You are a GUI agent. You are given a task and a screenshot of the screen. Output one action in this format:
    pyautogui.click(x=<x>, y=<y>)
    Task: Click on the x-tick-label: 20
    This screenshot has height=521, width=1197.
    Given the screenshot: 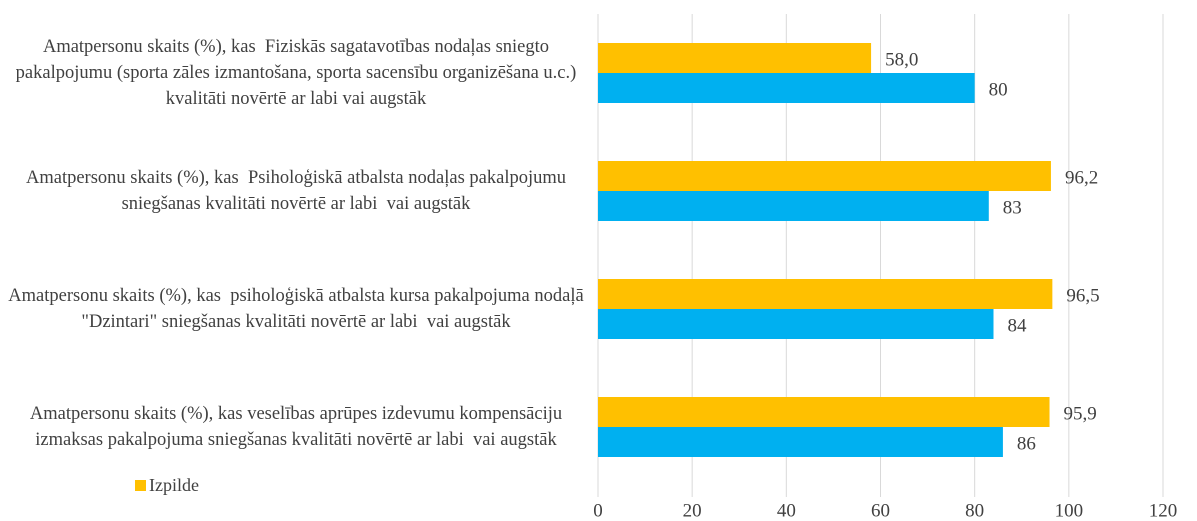 What is the action you would take?
    pyautogui.click(x=692, y=510)
    